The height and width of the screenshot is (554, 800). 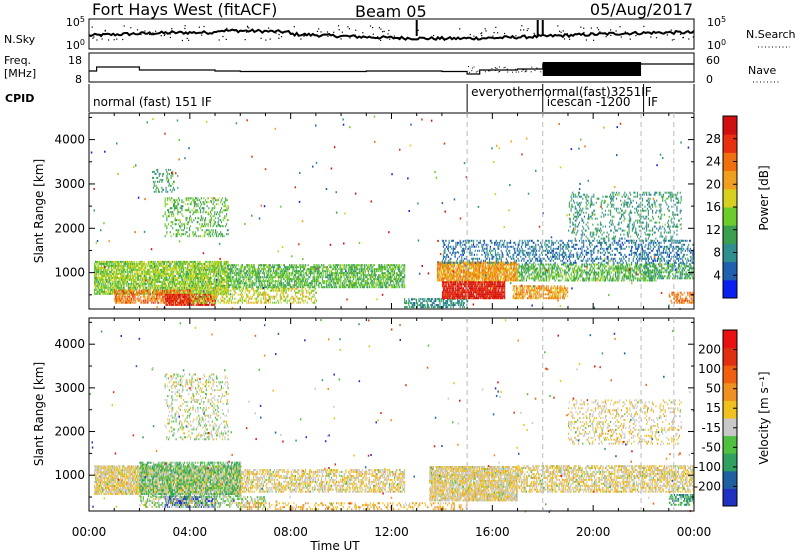 I want to click on nave-tick-bottom: 0, so click(x=709, y=79).